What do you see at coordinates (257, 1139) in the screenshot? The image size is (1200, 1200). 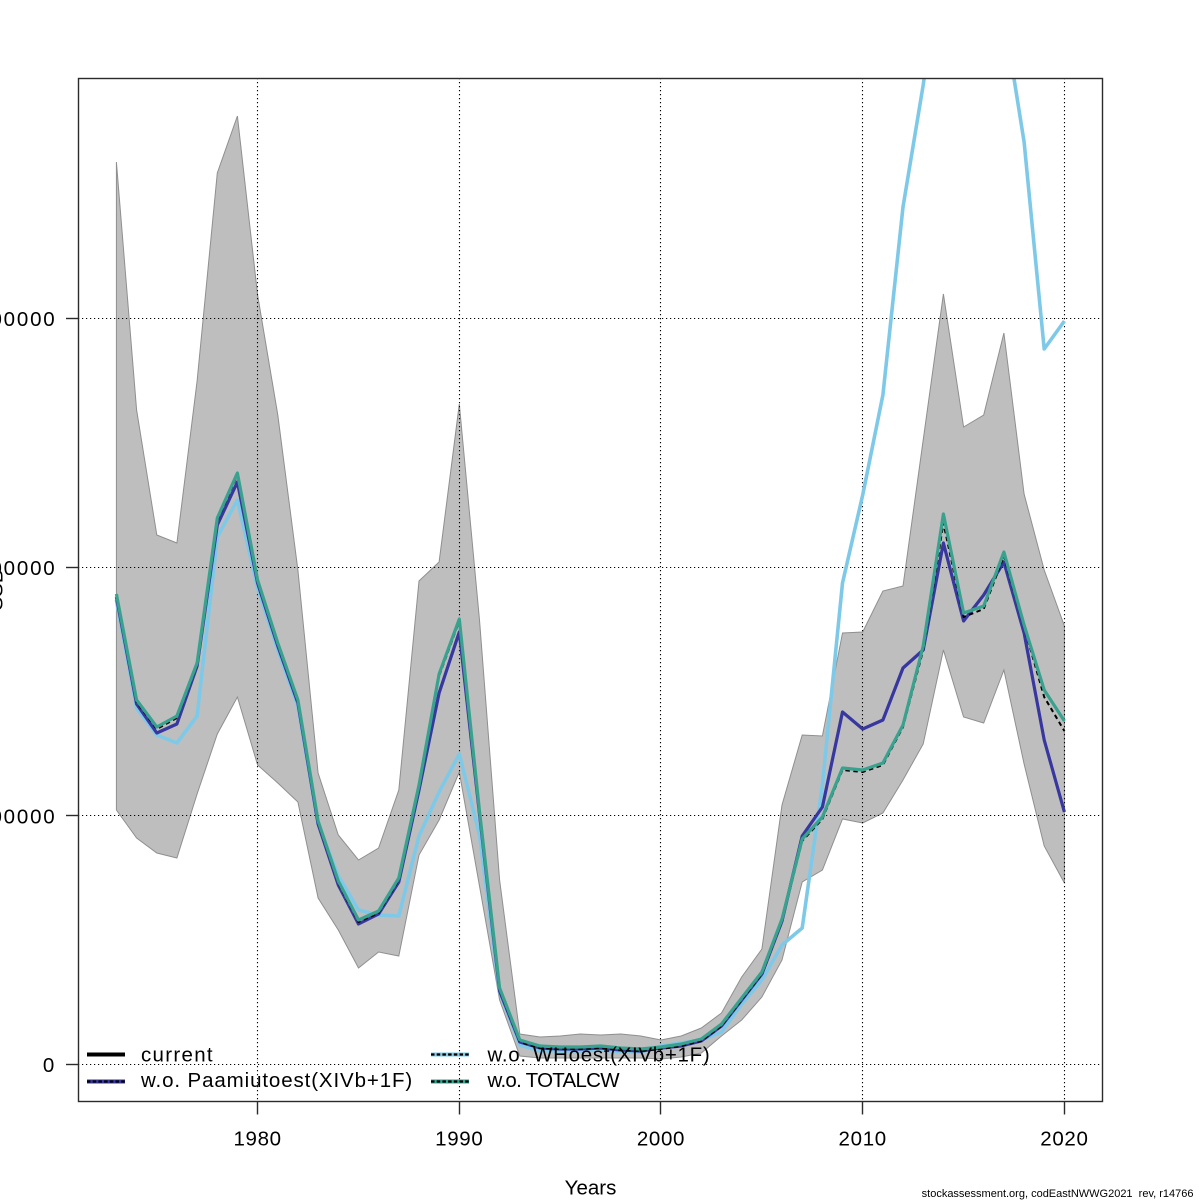 I see `svg-text: 1980` at bounding box center [257, 1139].